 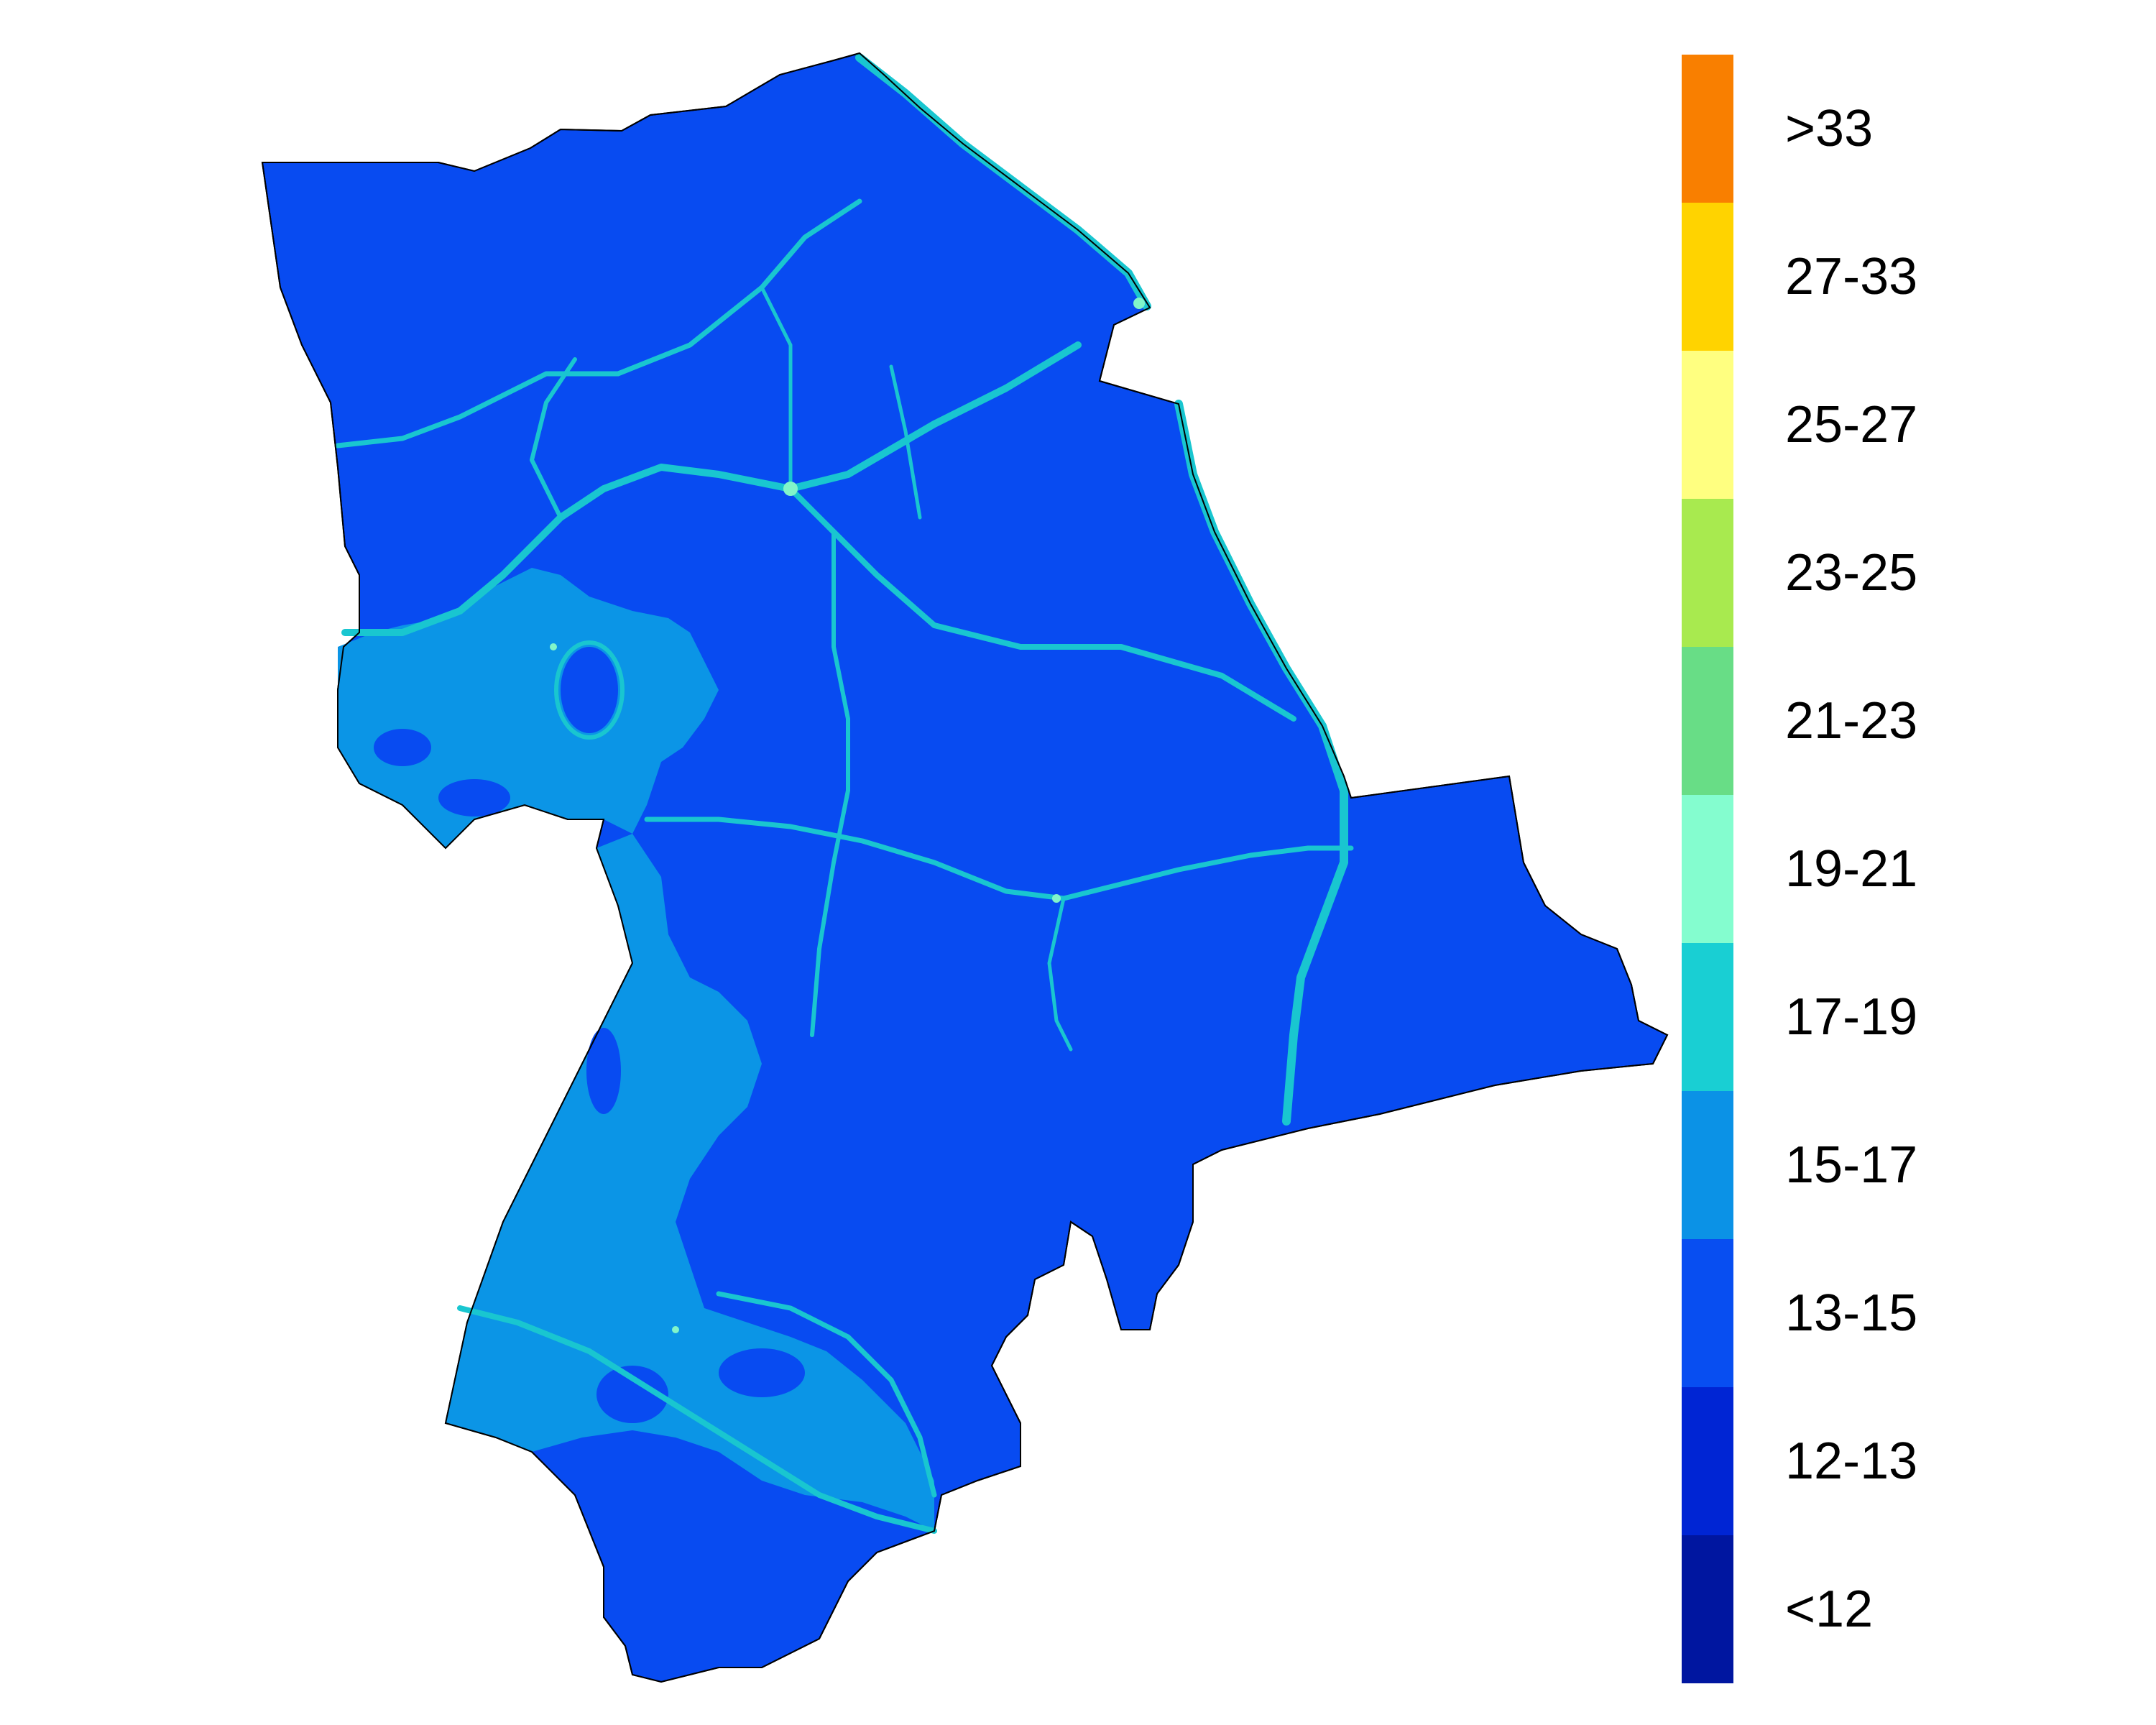 What do you see at coordinates (528, 708) in the screenshot?
I see `map-region-15-17-west` at bounding box center [528, 708].